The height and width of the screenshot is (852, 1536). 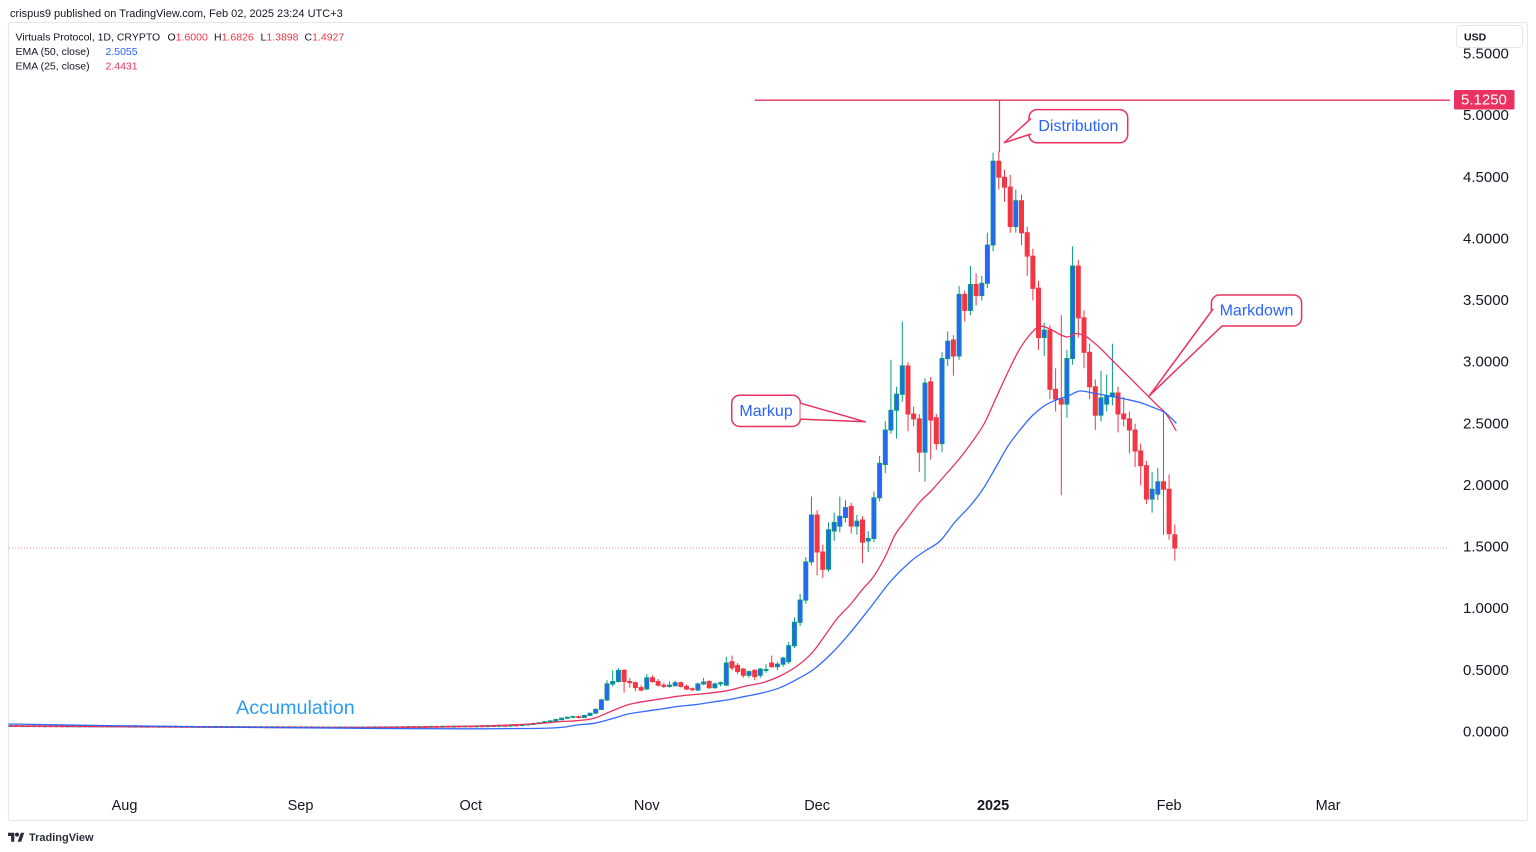 I want to click on svg-text:EMA (25, close)2.4431: EMA (25, close) 2.4431, so click(x=77, y=67).